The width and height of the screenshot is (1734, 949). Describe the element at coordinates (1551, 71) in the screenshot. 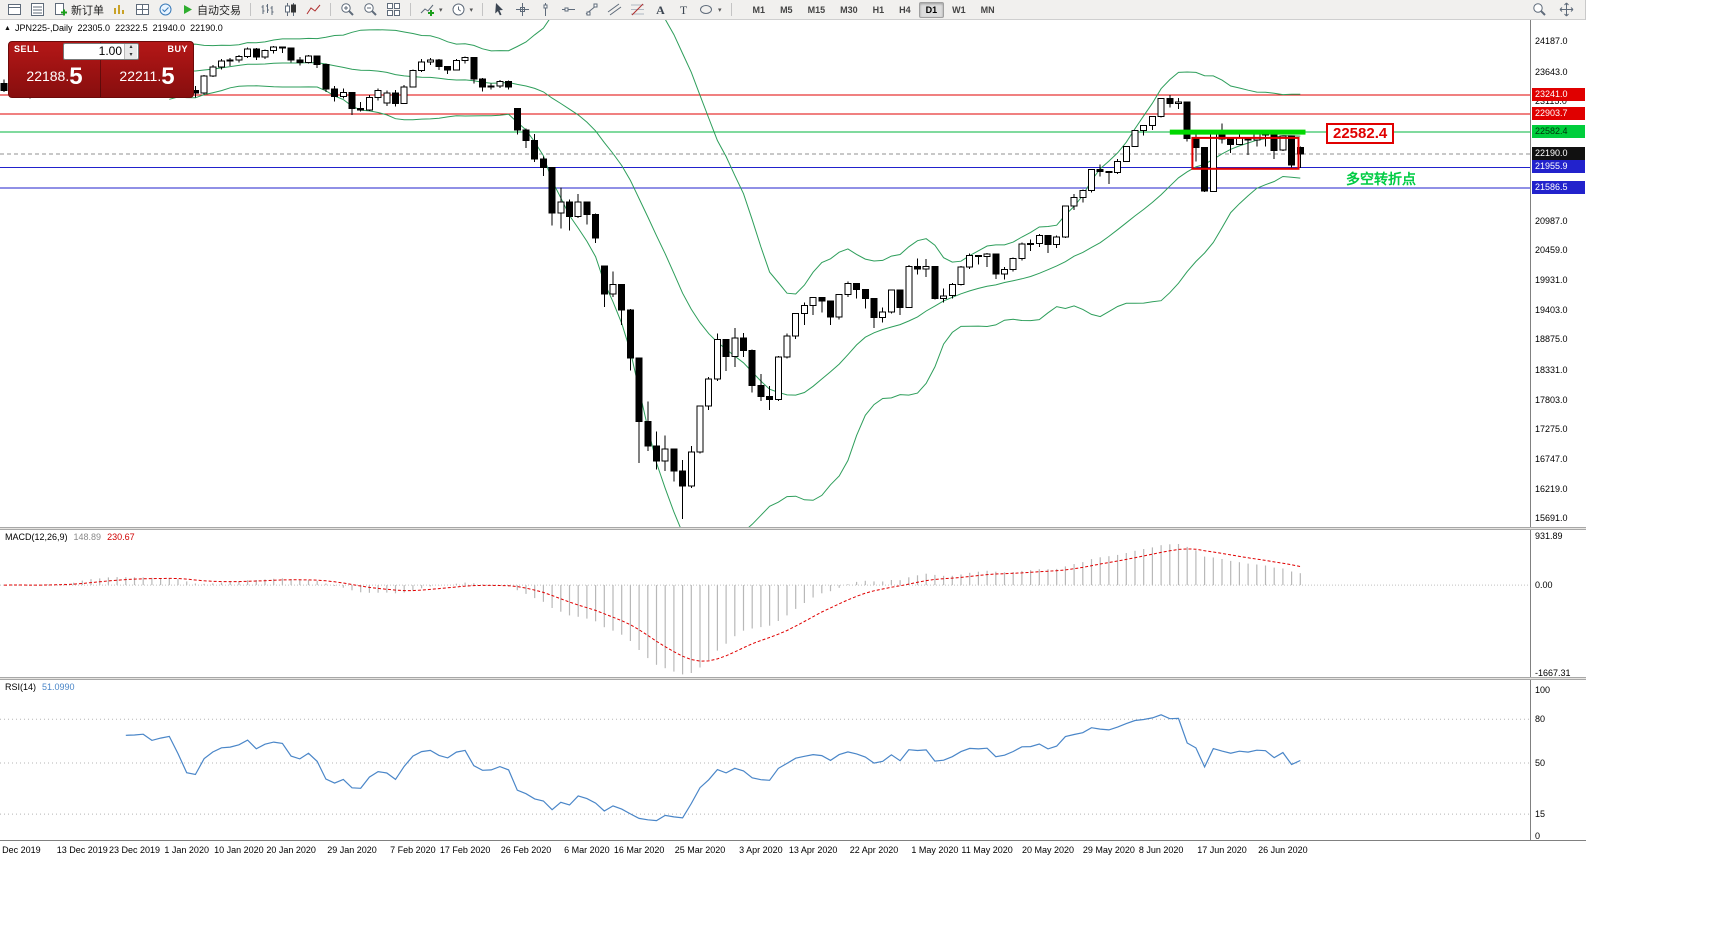

I see `price-tick-label: 23643.0` at that location.